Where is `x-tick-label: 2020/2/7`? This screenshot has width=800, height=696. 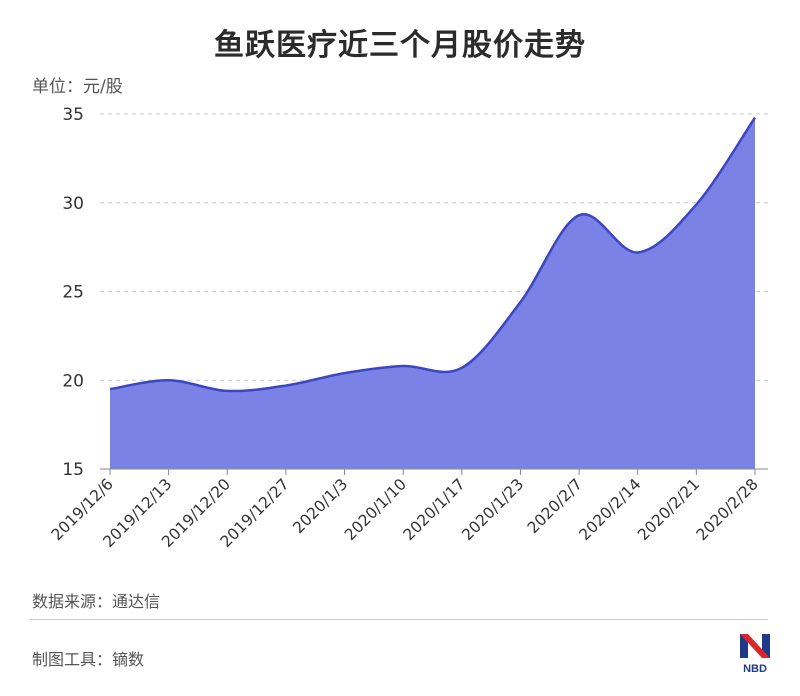 x-tick-label: 2020/2/7 is located at coordinates (555, 506).